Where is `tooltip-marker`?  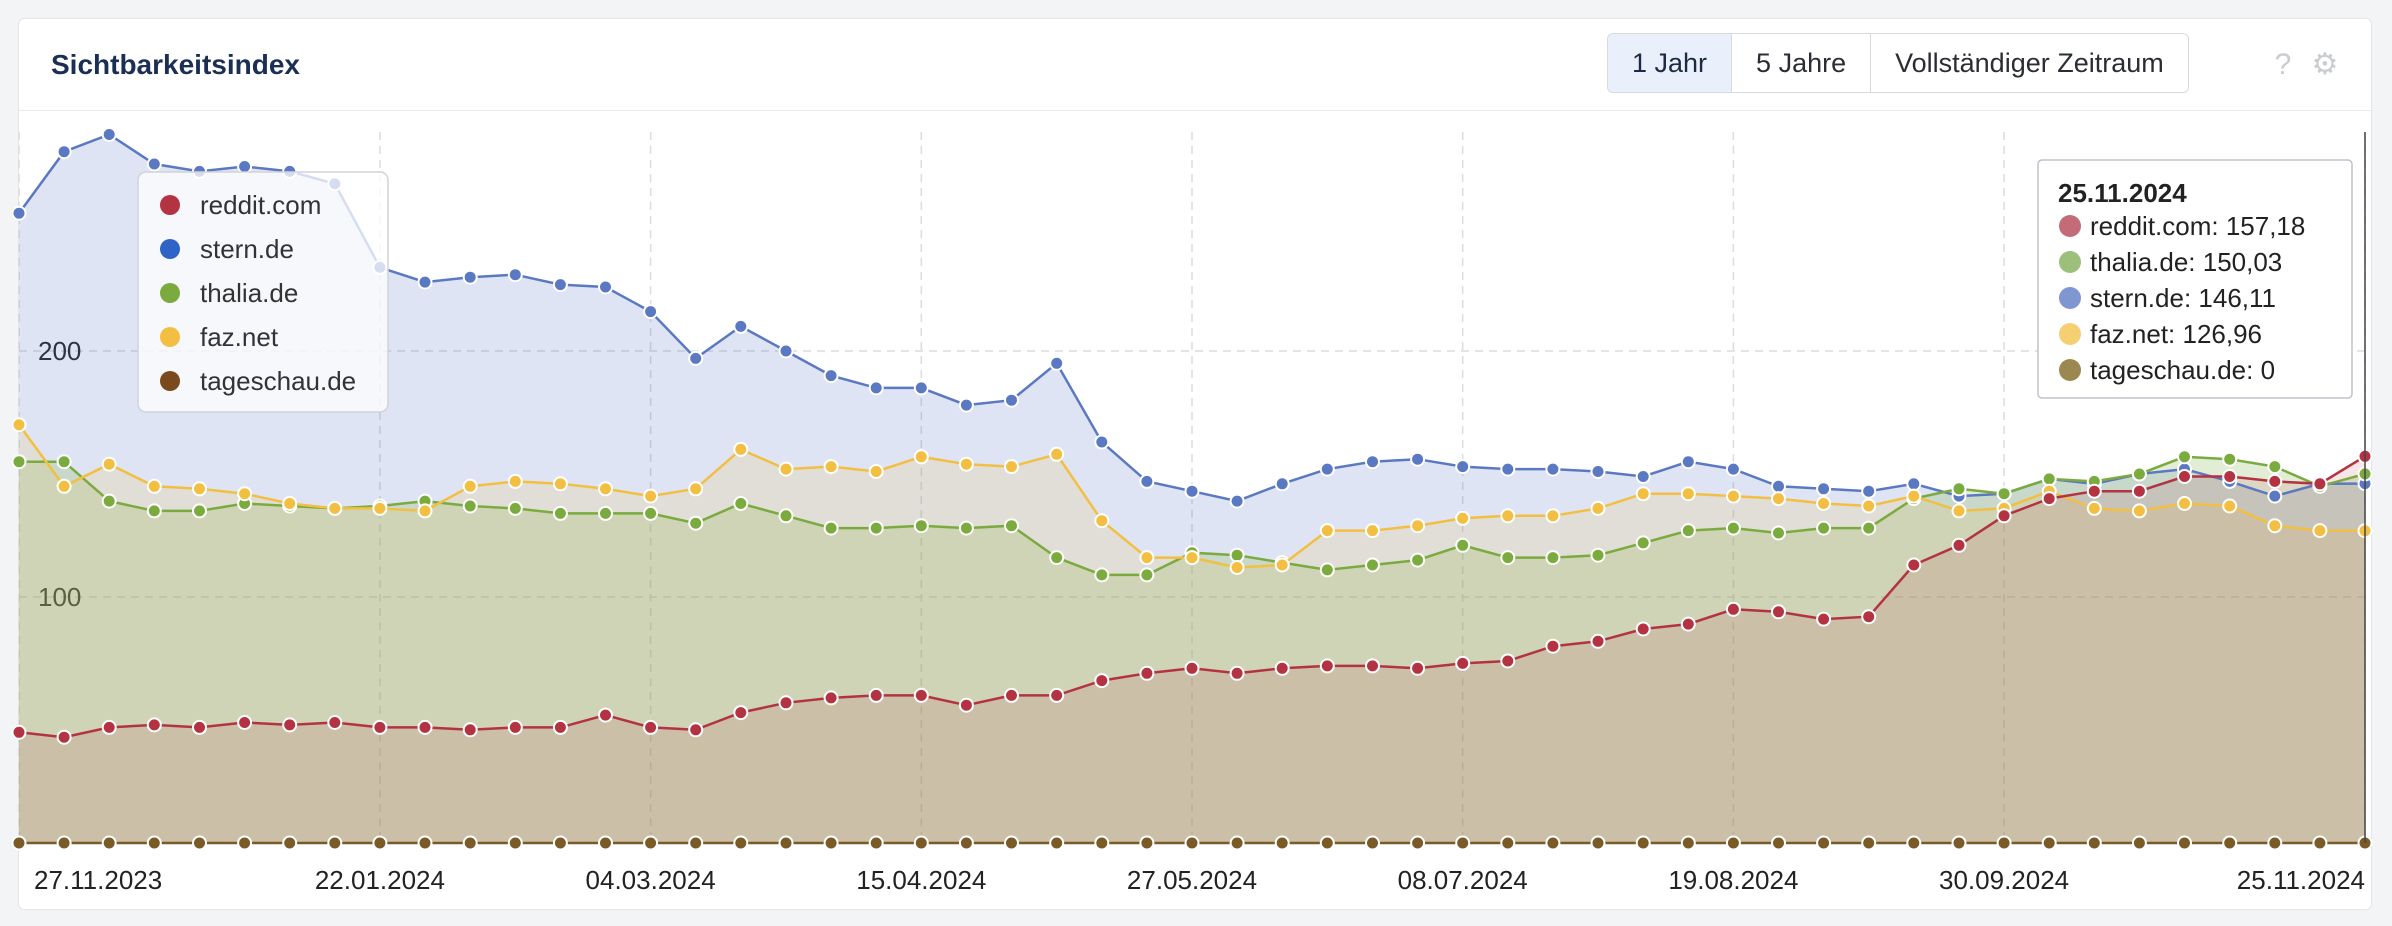
tooltip-marker is located at coordinates (2070, 262).